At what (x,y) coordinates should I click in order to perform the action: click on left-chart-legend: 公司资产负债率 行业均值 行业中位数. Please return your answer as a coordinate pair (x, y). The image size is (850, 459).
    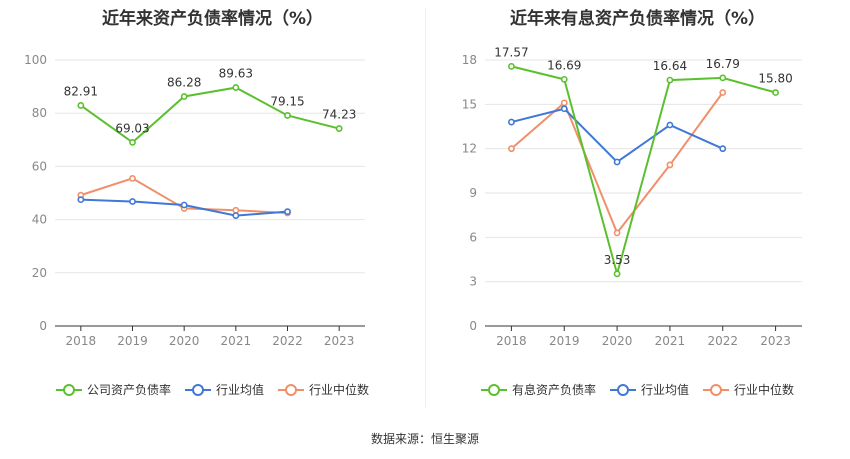
    Looking at the image, I should click on (212, 389).